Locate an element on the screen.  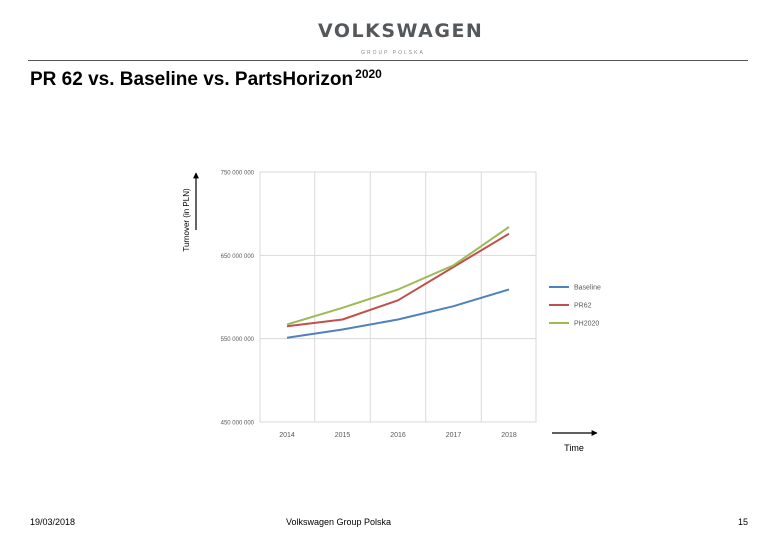
y-tick-label: 550 000 000 is located at coordinates (238, 340).